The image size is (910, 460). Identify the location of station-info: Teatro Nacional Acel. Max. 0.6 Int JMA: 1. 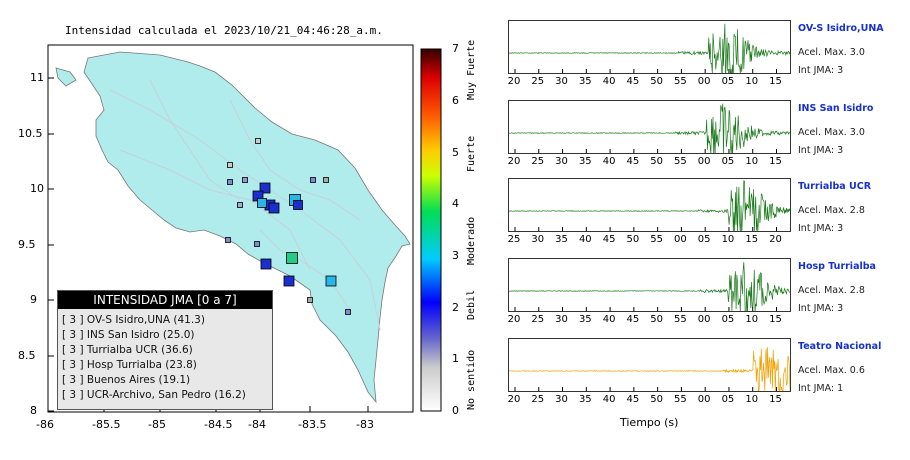
(839, 369).